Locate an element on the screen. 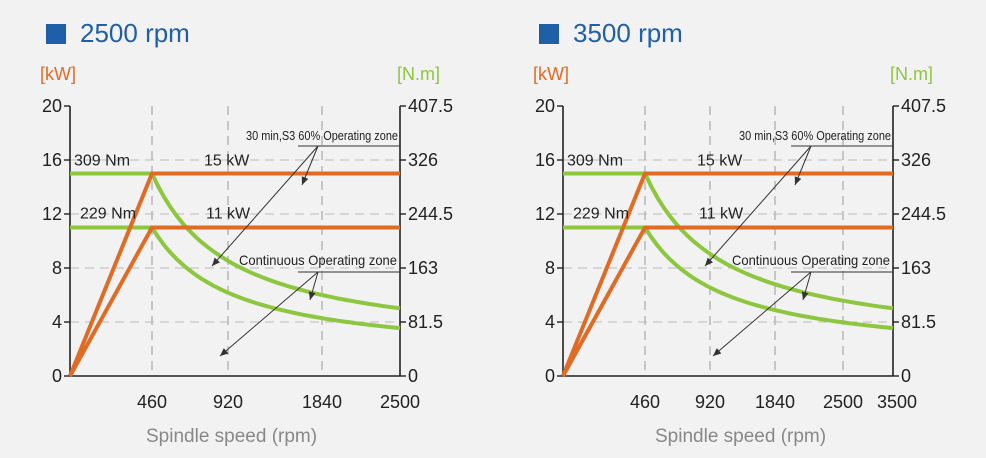  chart-title: 2500 rpm is located at coordinates (118, 33).